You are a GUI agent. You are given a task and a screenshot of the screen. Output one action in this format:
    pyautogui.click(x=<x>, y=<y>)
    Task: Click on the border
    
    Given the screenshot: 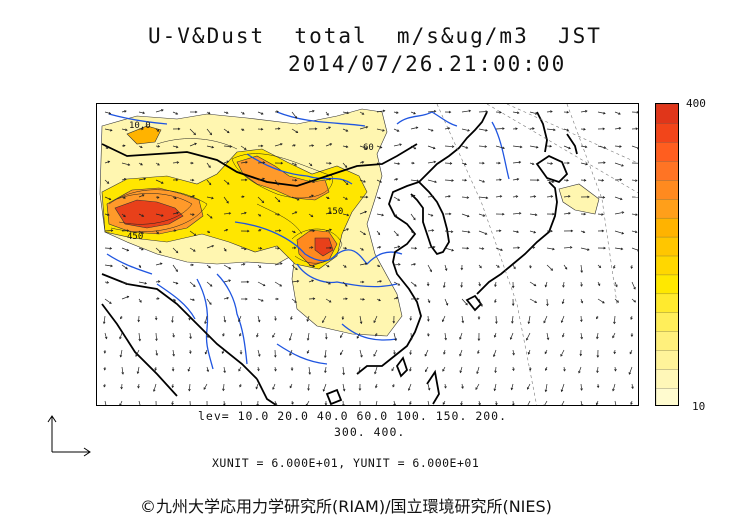 What is the action you would take?
    pyautogui.click(x=179, y=326)
    